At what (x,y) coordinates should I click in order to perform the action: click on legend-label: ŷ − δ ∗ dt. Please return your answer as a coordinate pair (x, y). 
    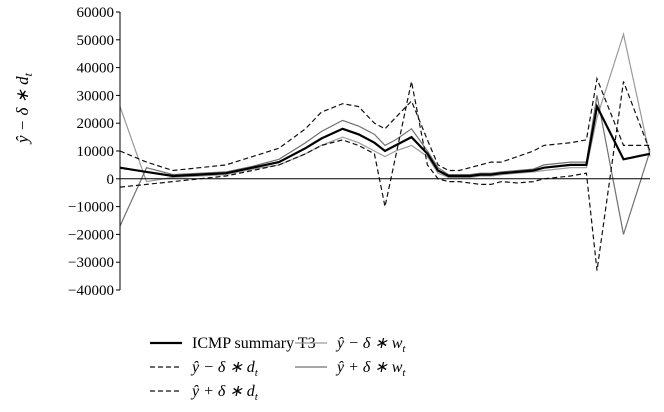
    Looking at the image, I should click on (224, 369).